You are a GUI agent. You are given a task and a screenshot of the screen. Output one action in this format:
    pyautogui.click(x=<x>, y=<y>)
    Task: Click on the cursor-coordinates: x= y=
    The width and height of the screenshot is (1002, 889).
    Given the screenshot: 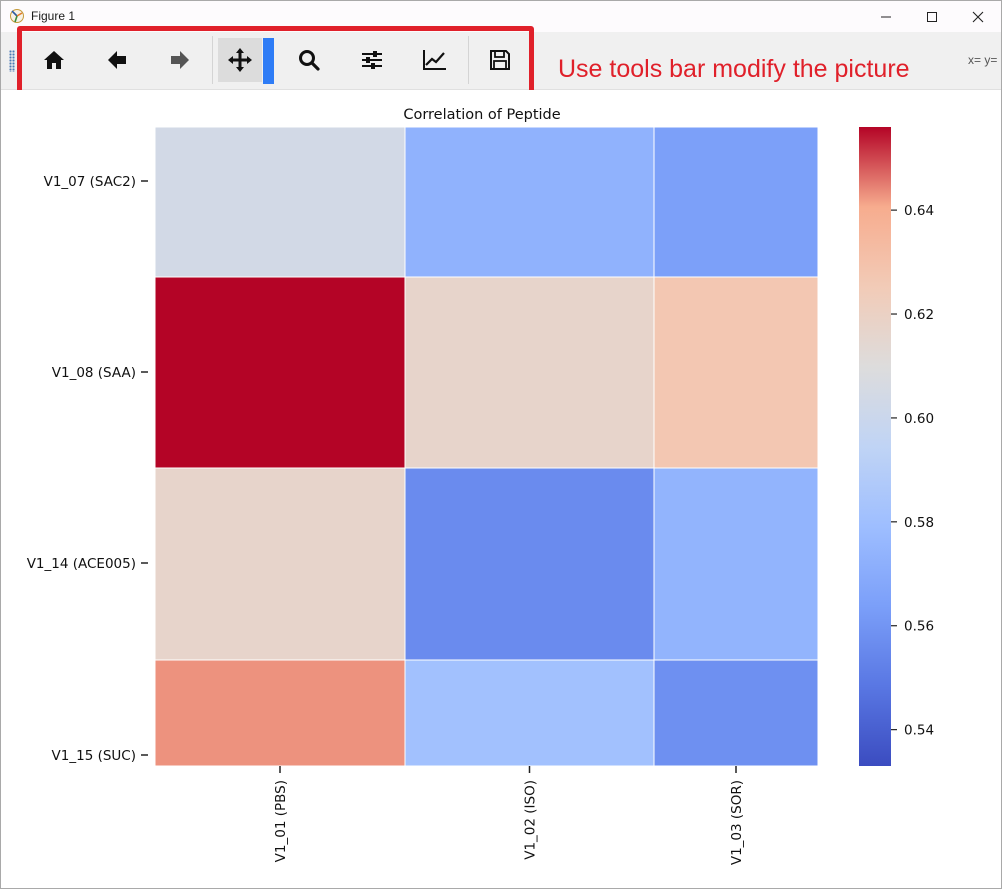 What is the action you would take?
    pyautogui.click(x=983, y=60)
    